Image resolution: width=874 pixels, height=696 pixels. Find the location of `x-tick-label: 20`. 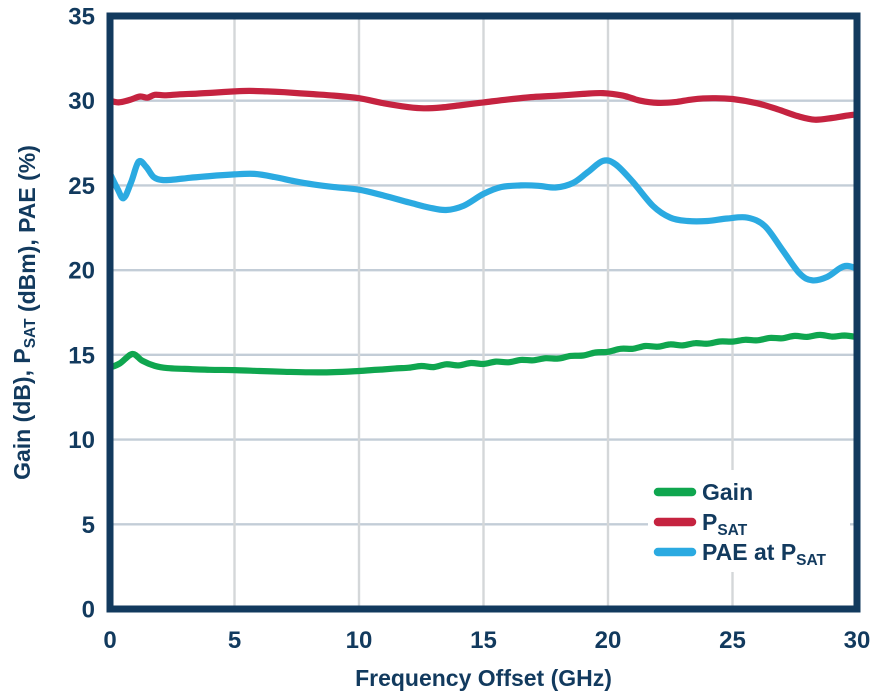

x-tick-label: 20 is located at coordinates (608, 640).